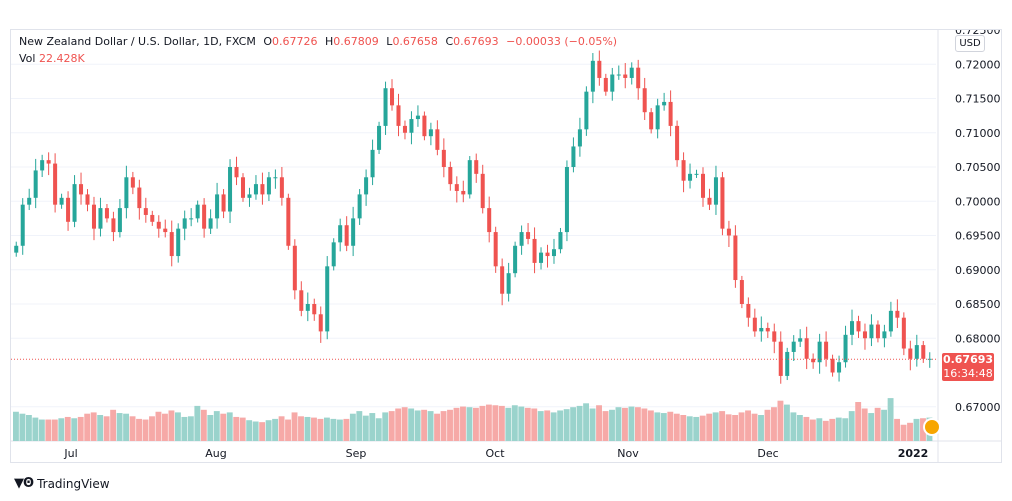  Describe the element at coordinates (932, 427) in the screenshot. I see `indicator-icon` at that location.